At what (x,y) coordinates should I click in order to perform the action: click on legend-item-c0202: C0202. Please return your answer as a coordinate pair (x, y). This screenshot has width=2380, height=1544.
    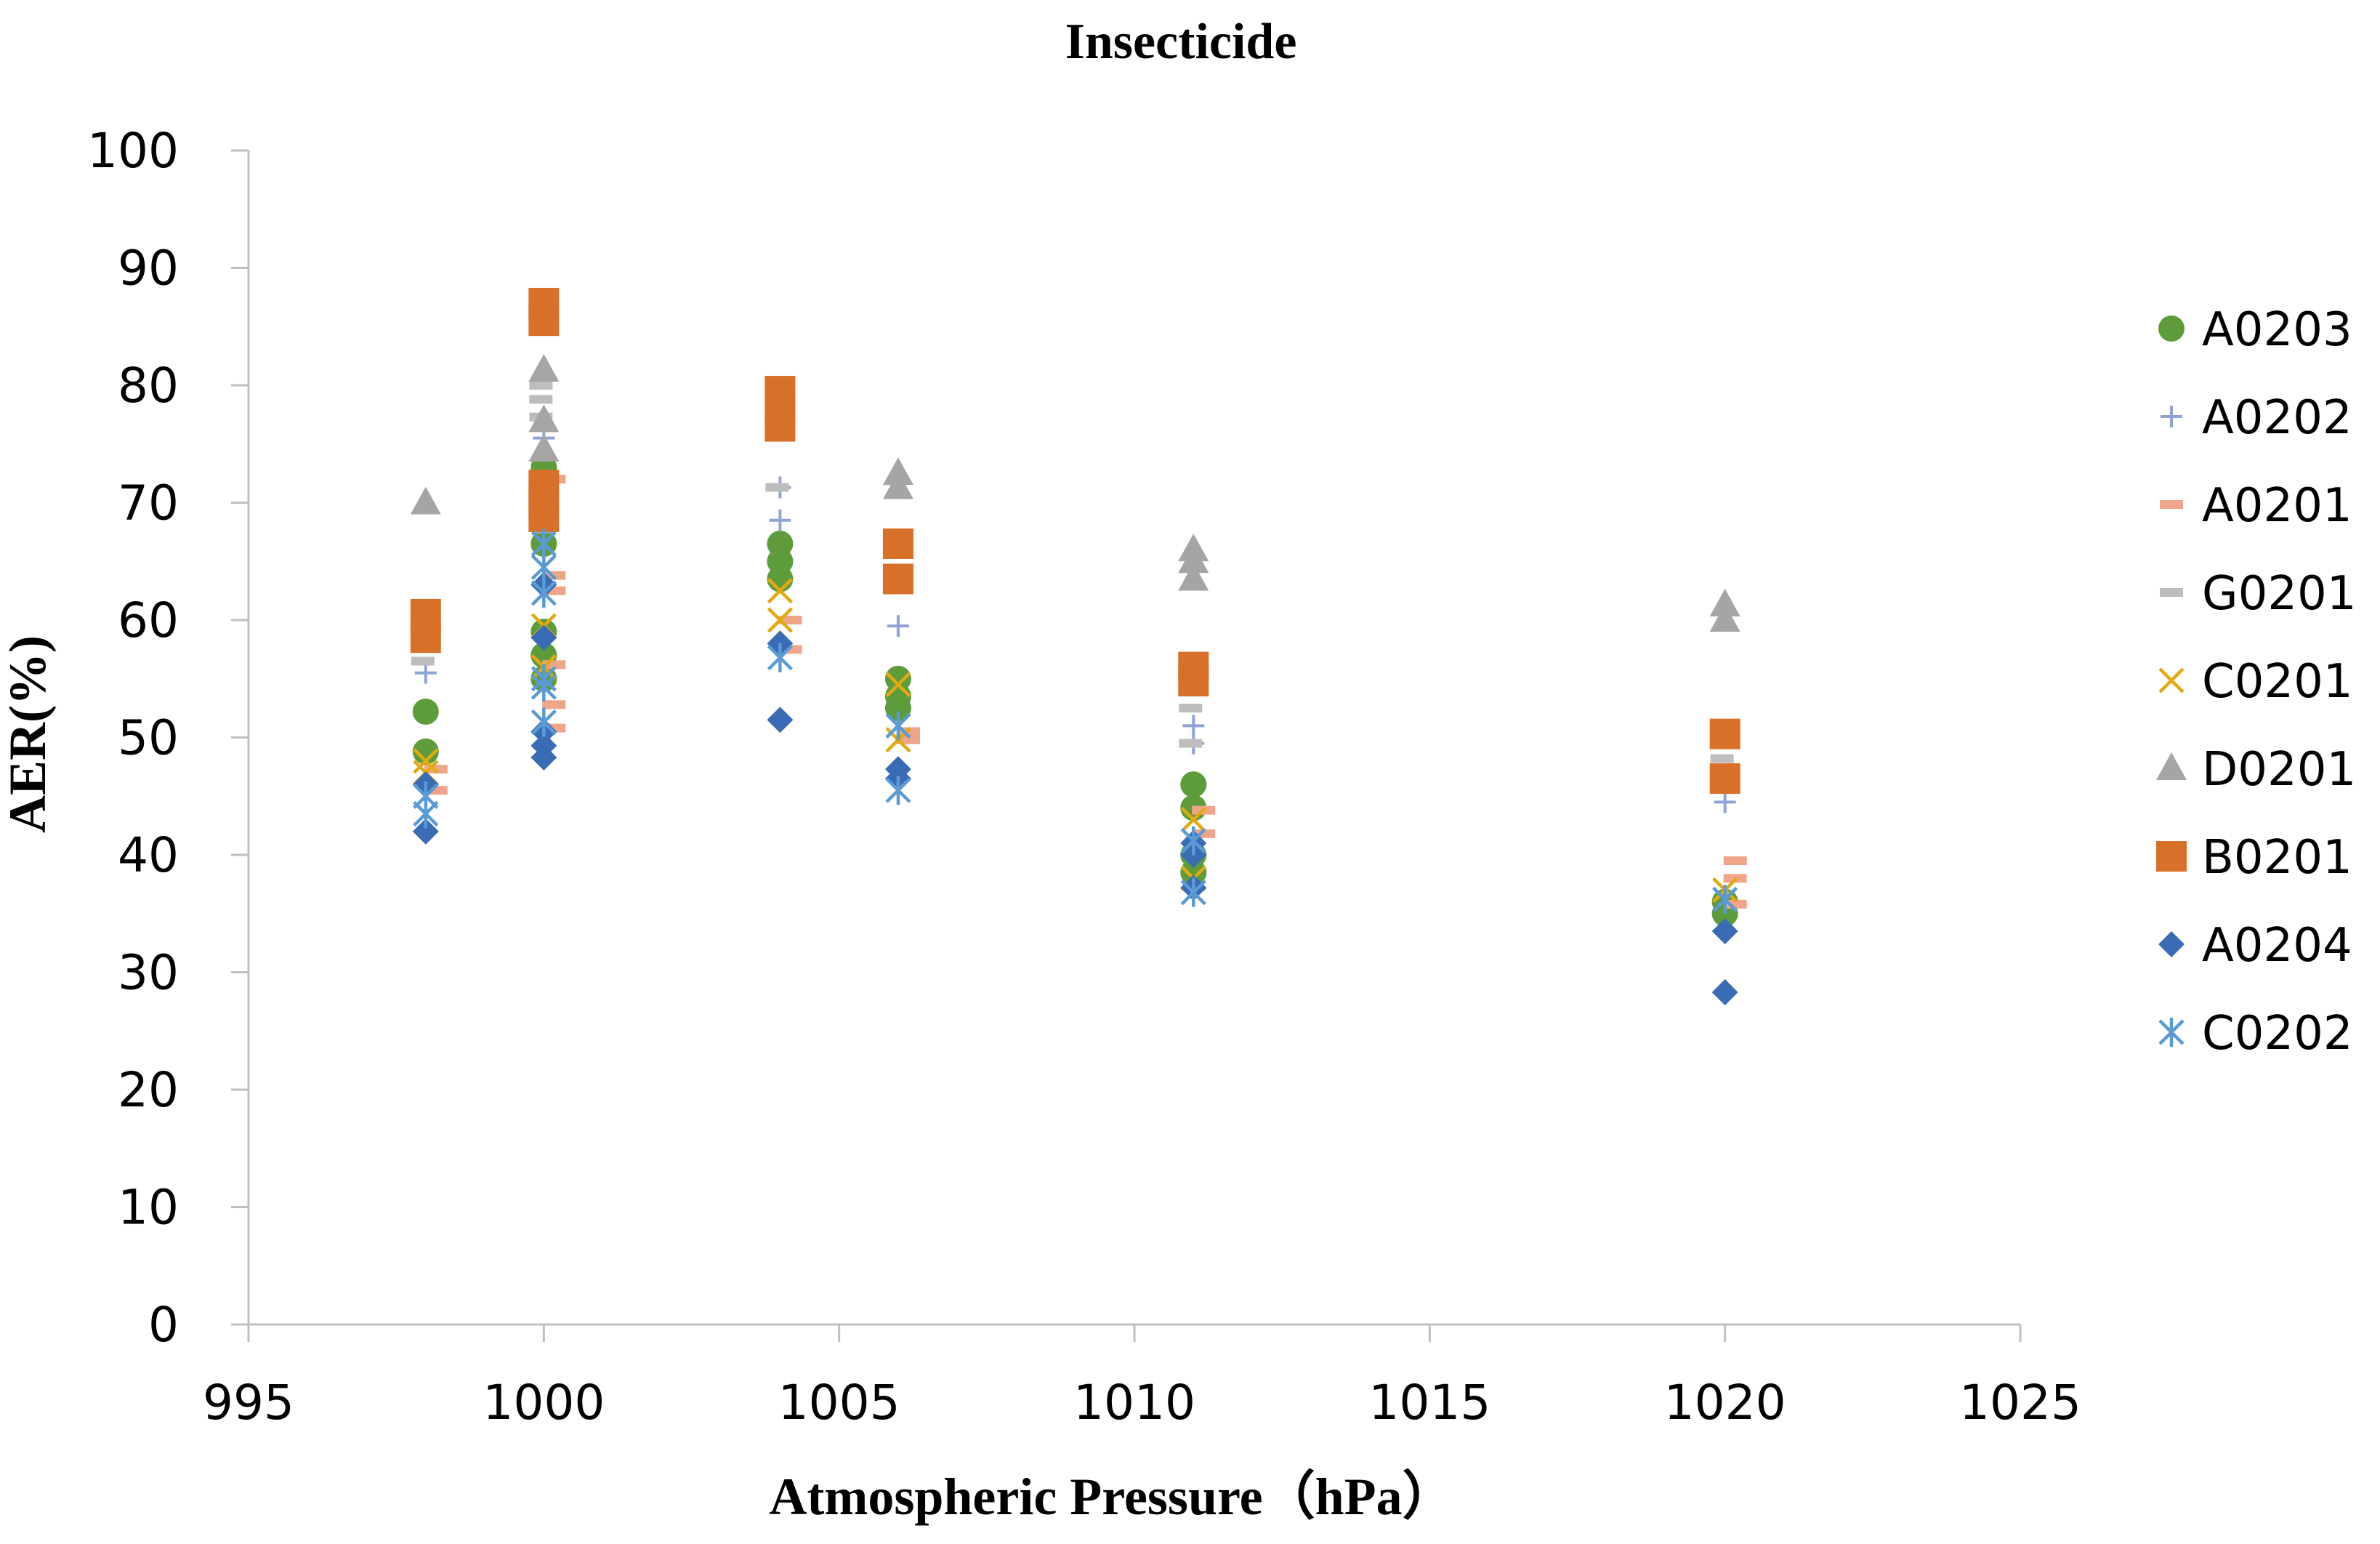
    Looking at the image, I should click on (2255, 1034).